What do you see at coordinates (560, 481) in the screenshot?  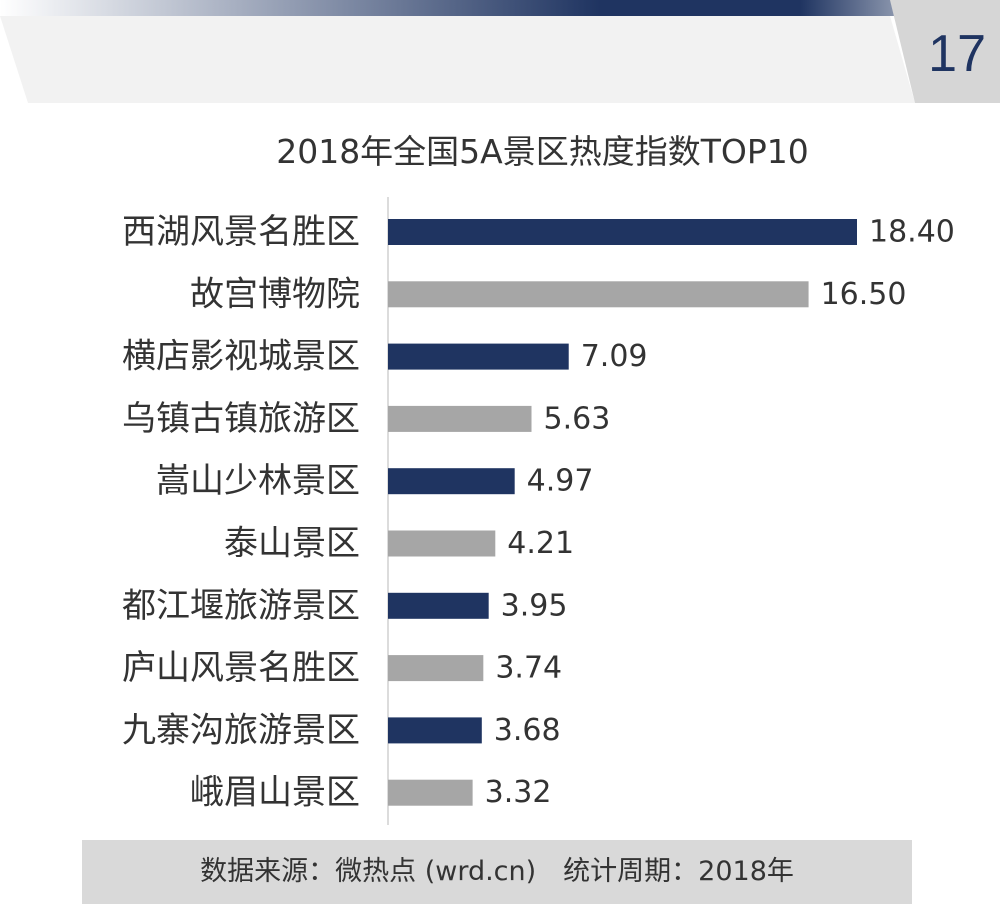 I see `value-label-5: 4.97` at bounding box center [560, 481].